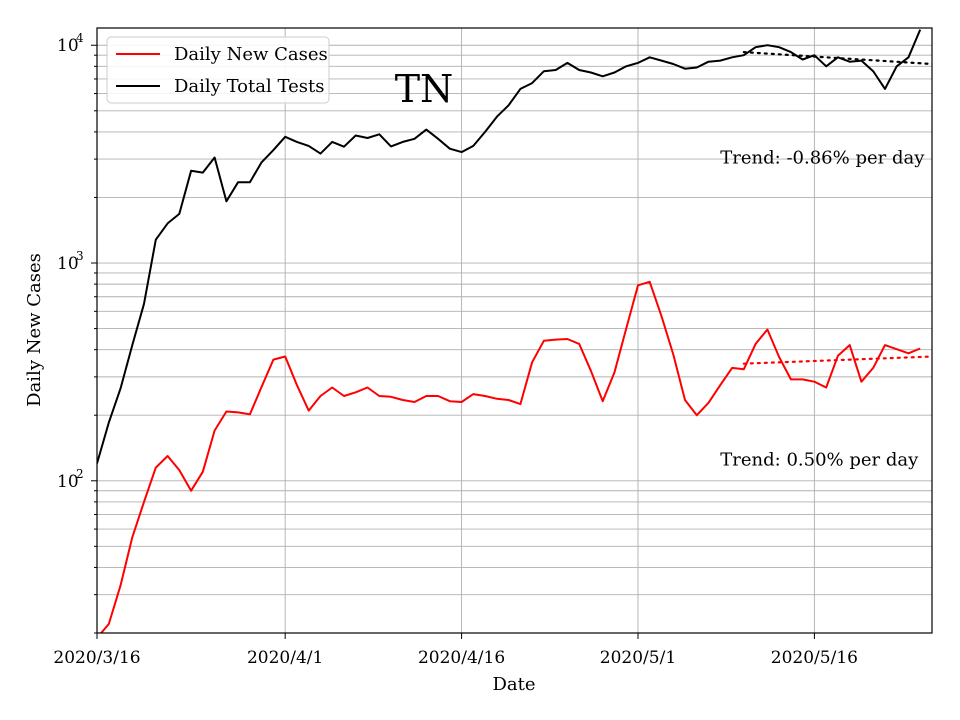 The width and height of the screenshot is (960, 720). What do you see at coordinates (814, 658) in the screenshot?
I see `x-tick-label: 2020/5/16` at bounding box center [814, 658].